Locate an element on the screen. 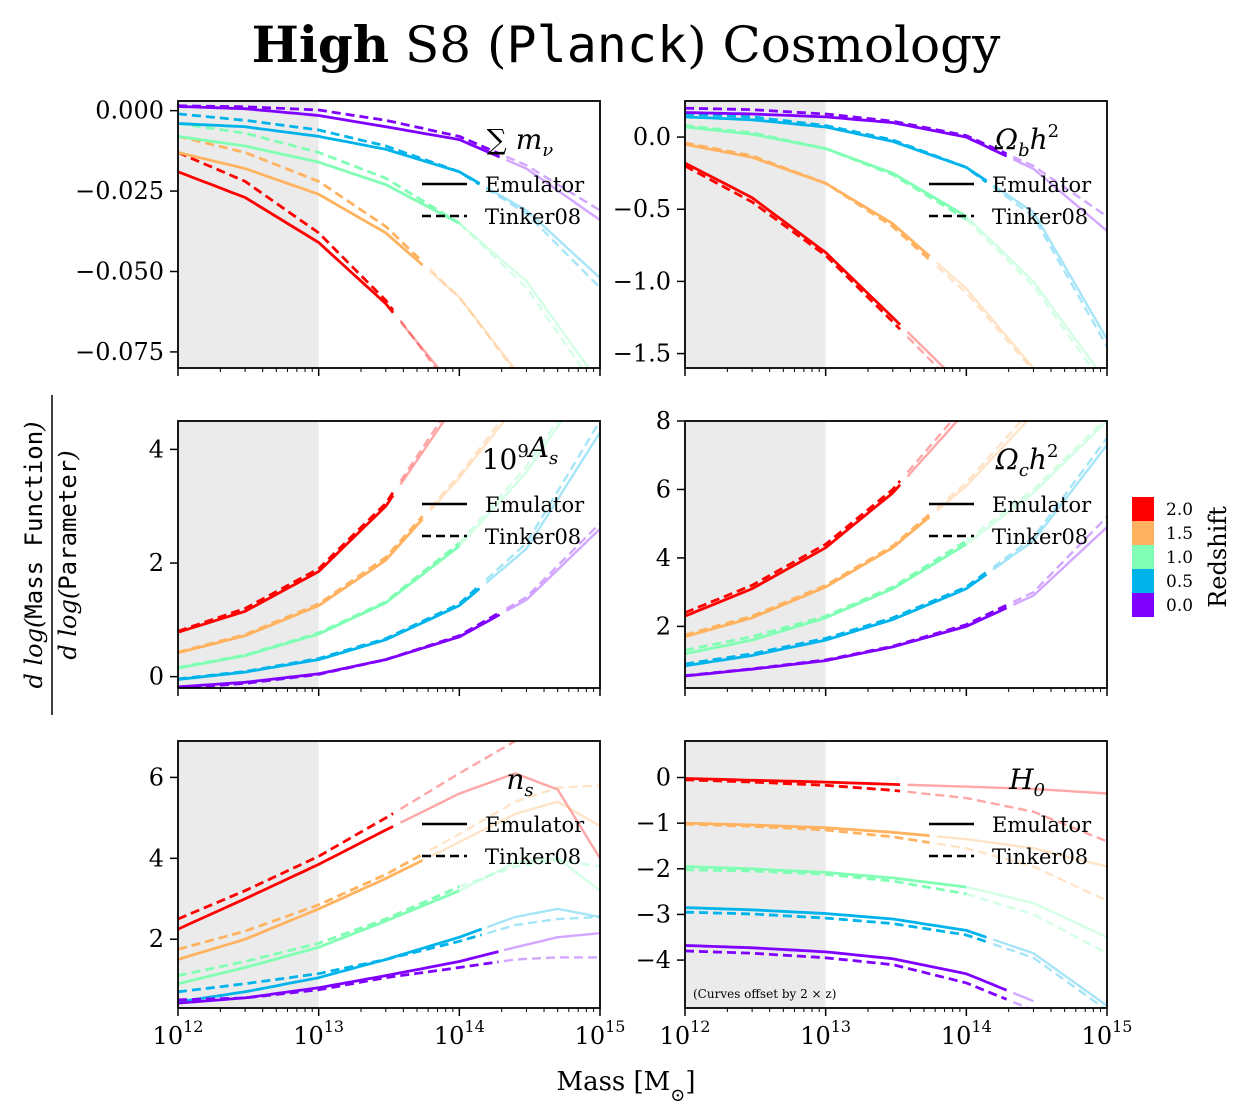 This screenshot has height=1118, width=1253. y-tick-label: −0.025 is located at coordinates (119, 191).